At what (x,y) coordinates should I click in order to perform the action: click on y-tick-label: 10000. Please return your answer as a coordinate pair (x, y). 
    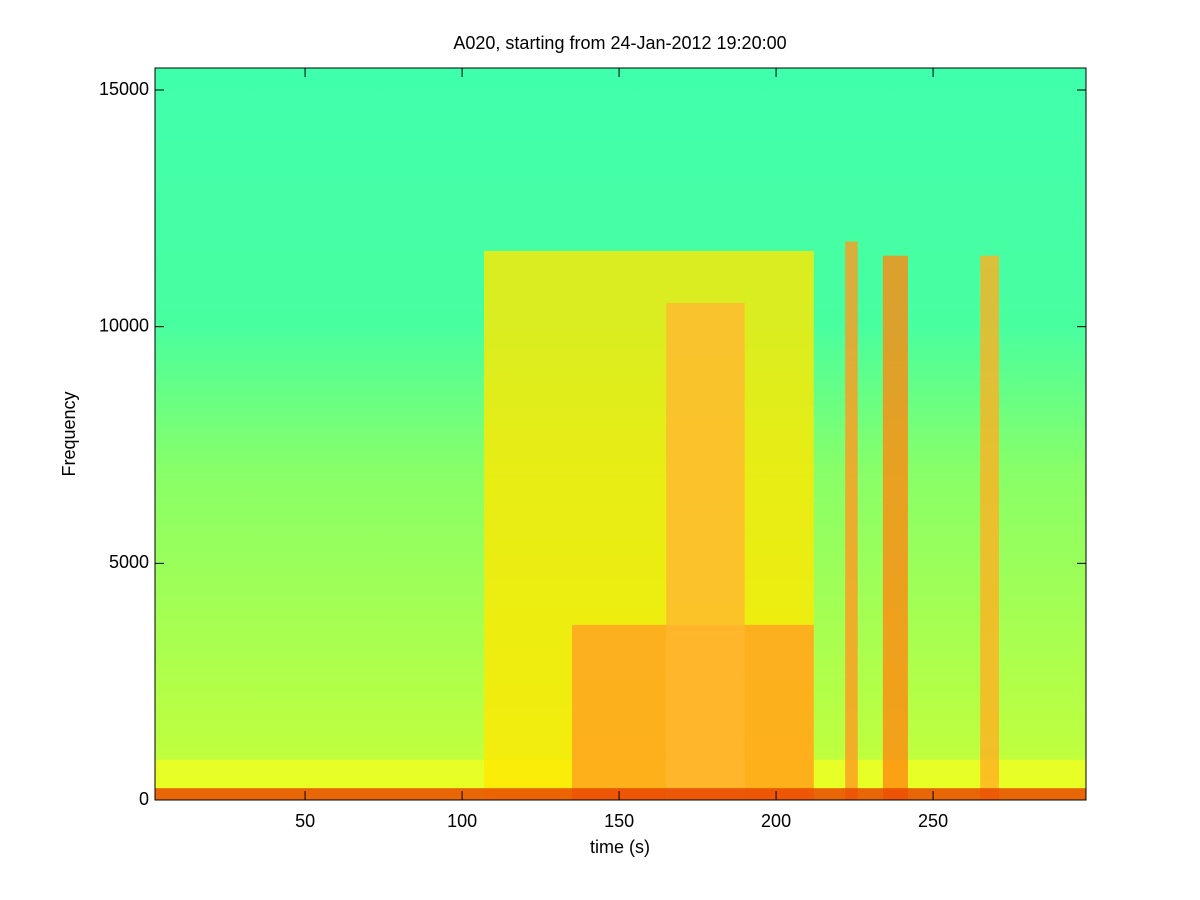
    Looking at the image, I should click on (124, 325).